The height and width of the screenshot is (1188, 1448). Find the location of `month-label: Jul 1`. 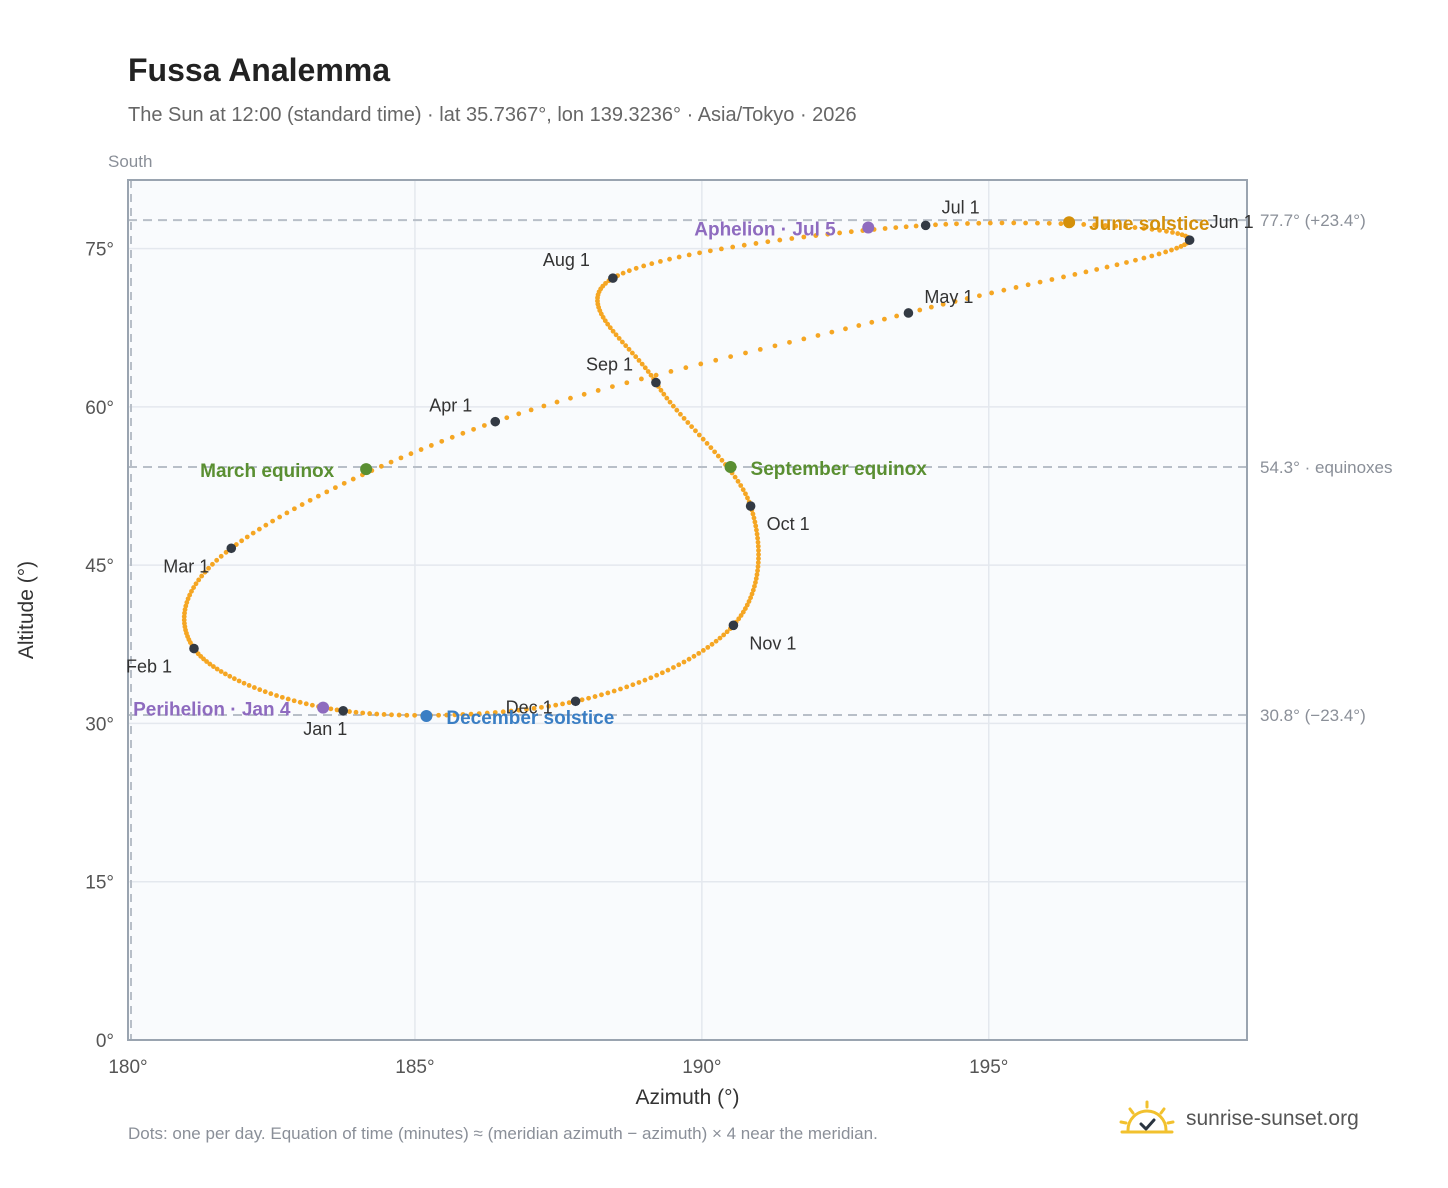

month-label: Jul 1 is located at coordinates (961, 207).